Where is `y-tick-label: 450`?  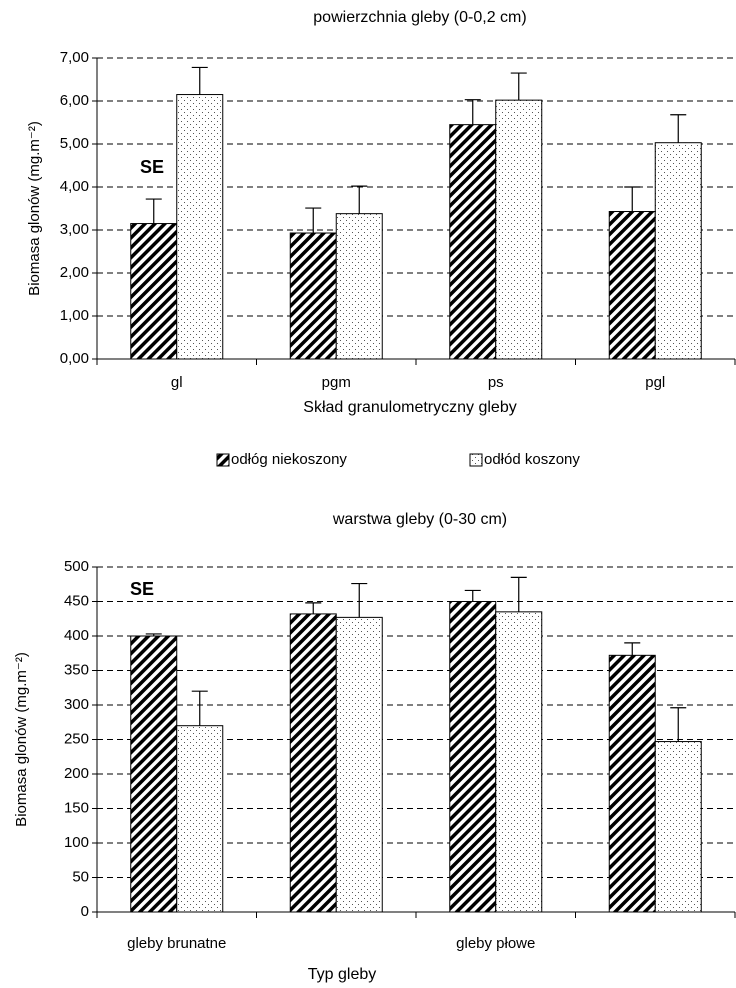 y-tick-label: 450 is located at coordinates (76, 600).